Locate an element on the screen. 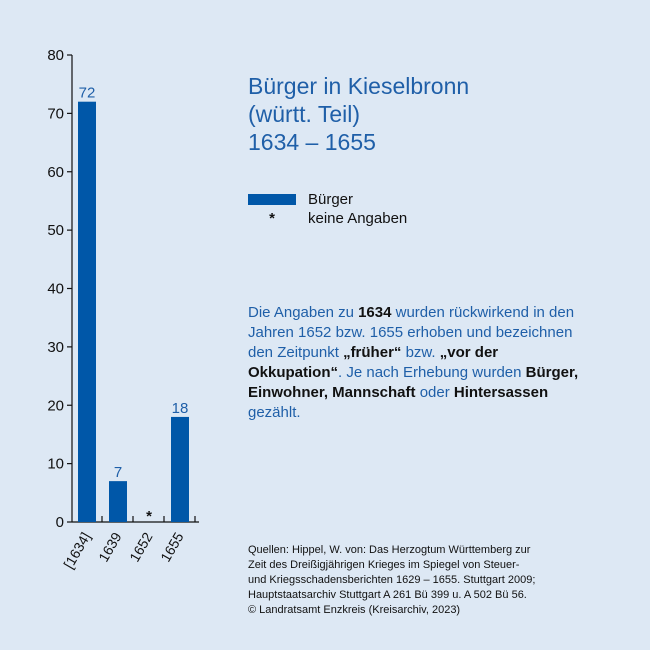  note-text: . Je nach Erhebung wurden is located at coordinates (432, 372).